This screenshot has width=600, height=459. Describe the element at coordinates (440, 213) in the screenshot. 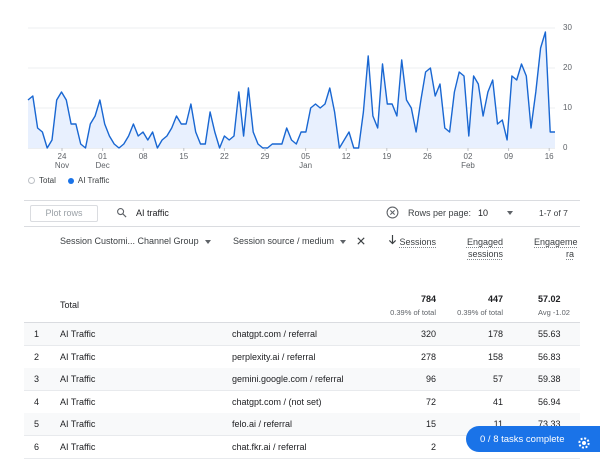

I see `rows-per-page-label: Rows per page:` at that location.